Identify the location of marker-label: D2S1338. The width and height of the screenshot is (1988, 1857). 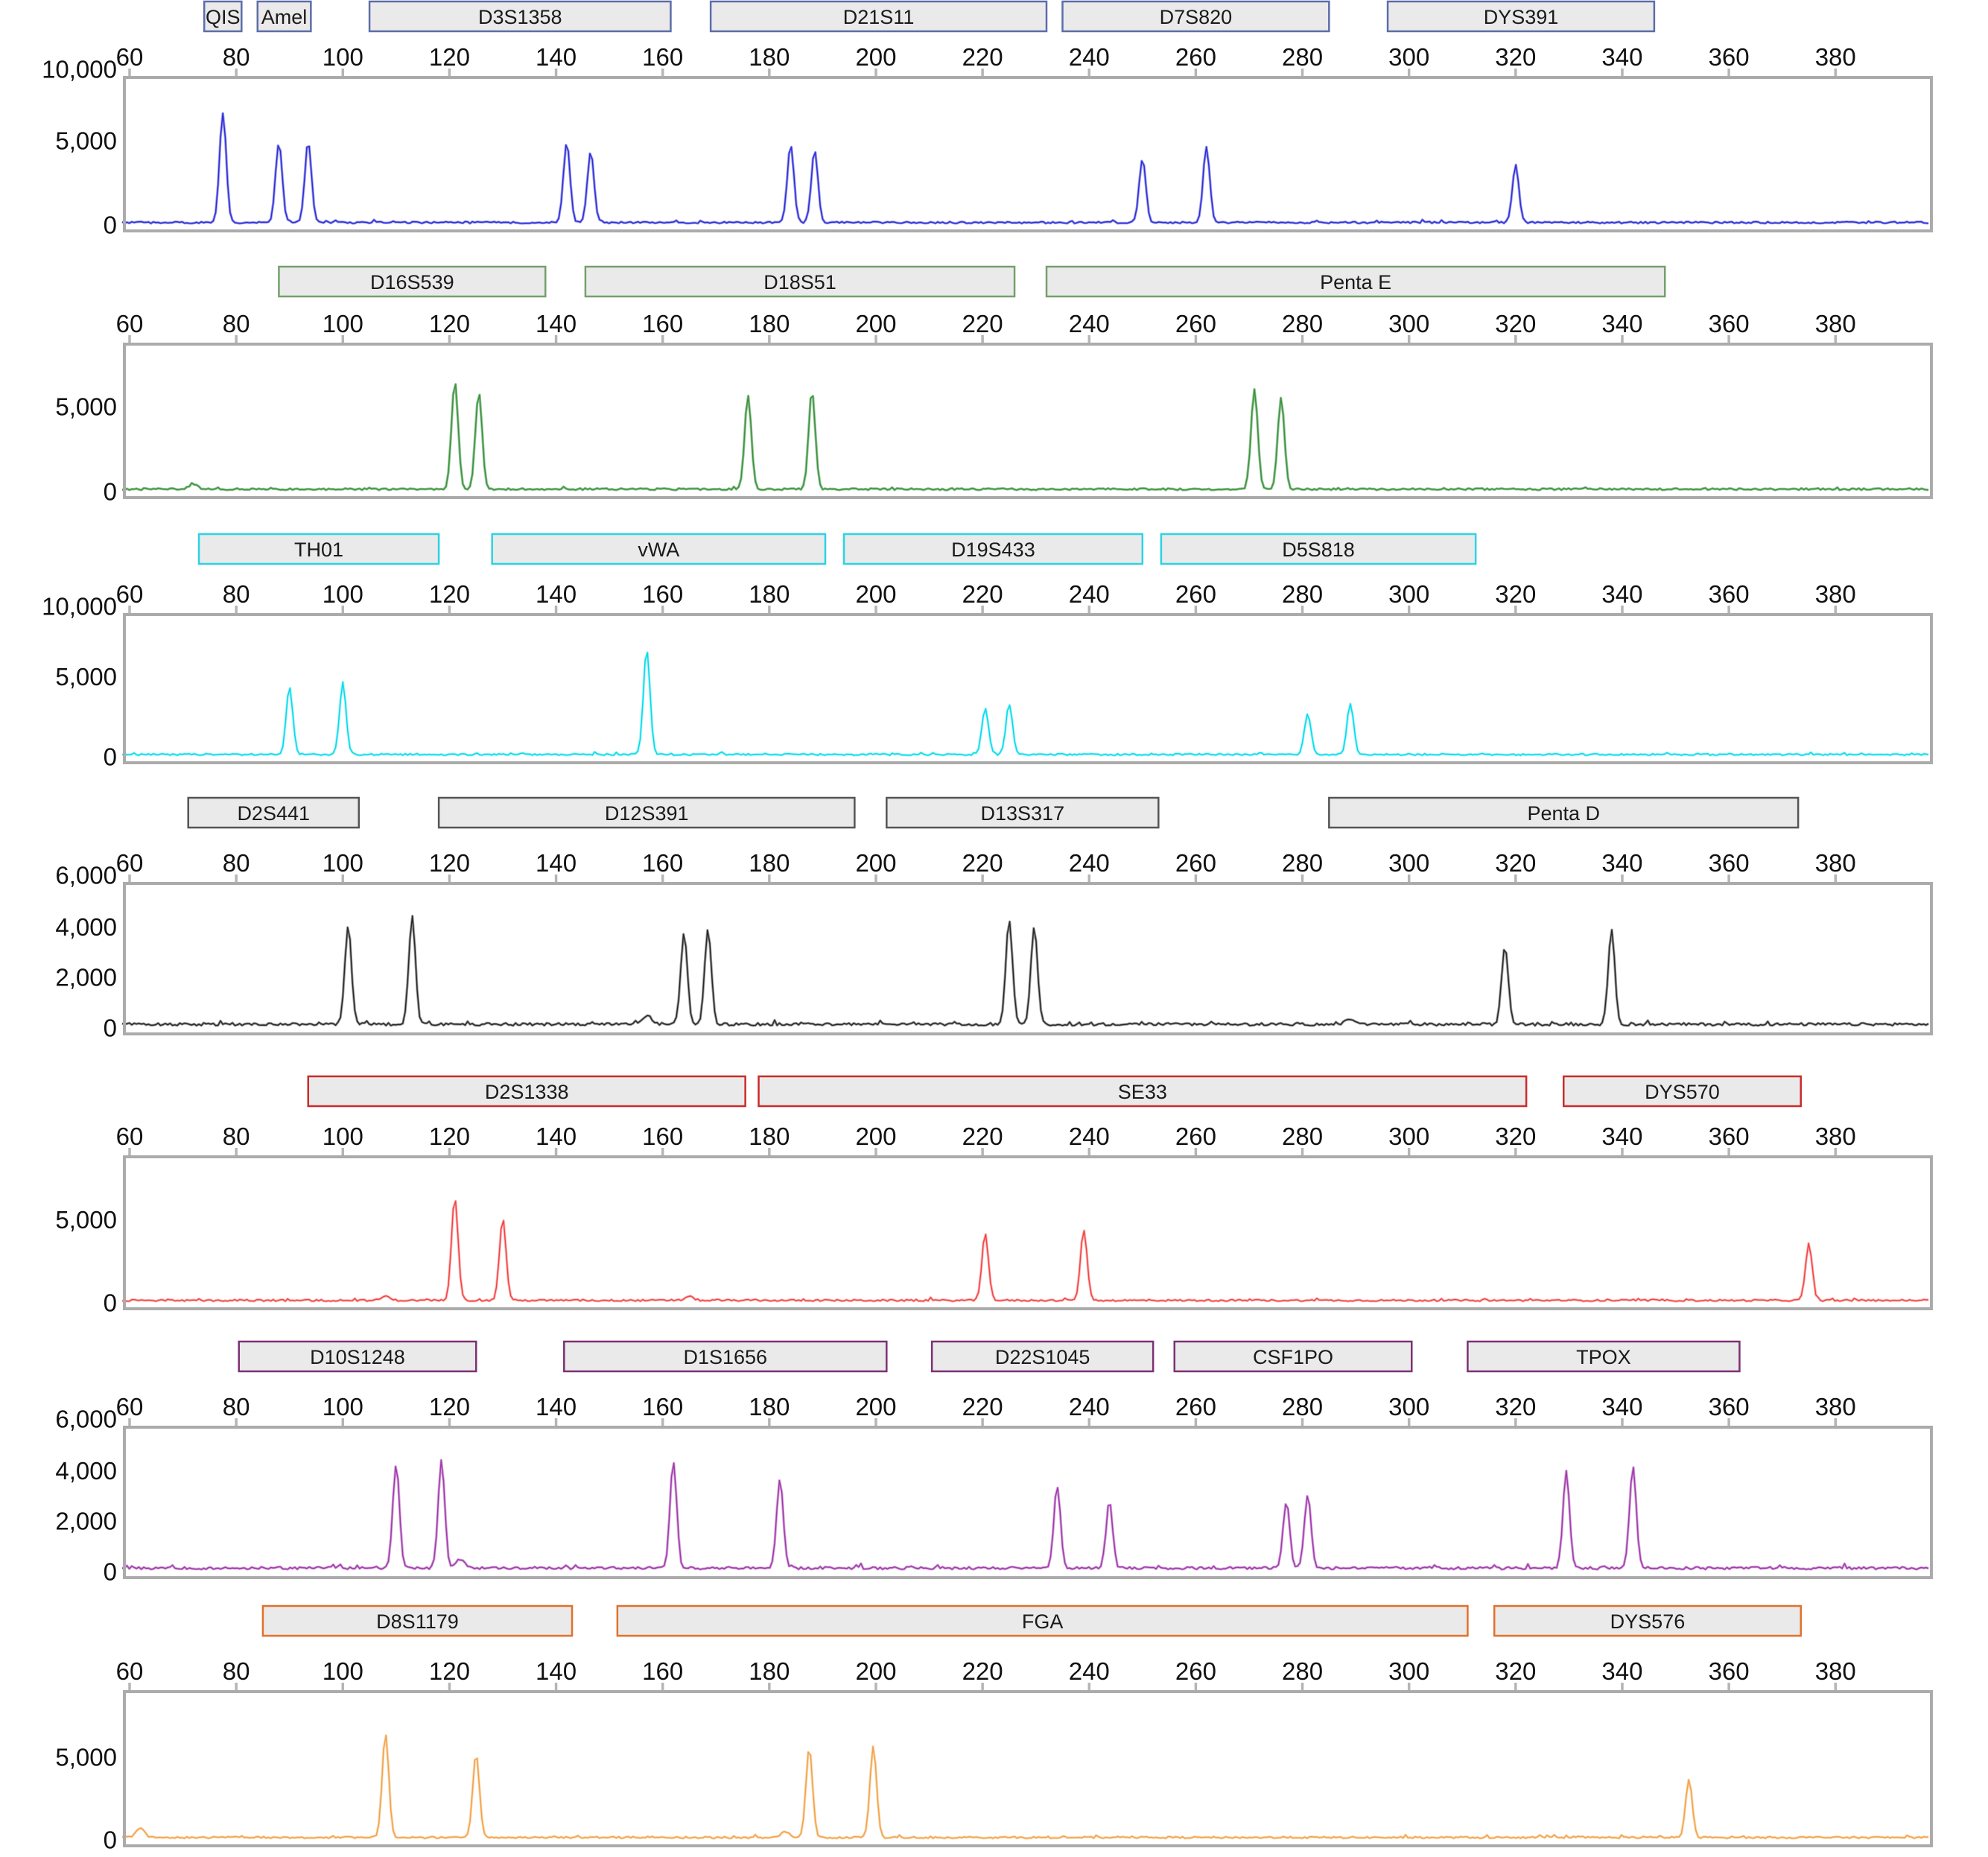
(527, 1092).